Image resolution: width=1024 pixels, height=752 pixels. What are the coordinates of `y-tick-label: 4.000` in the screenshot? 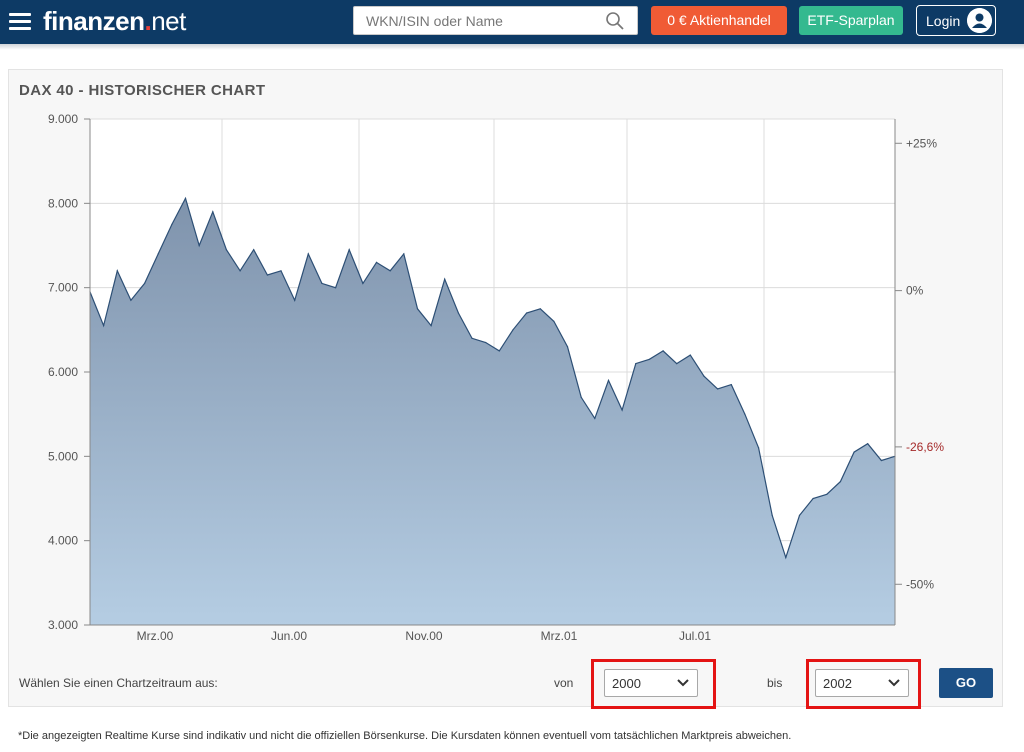 It's located at (63, 541).